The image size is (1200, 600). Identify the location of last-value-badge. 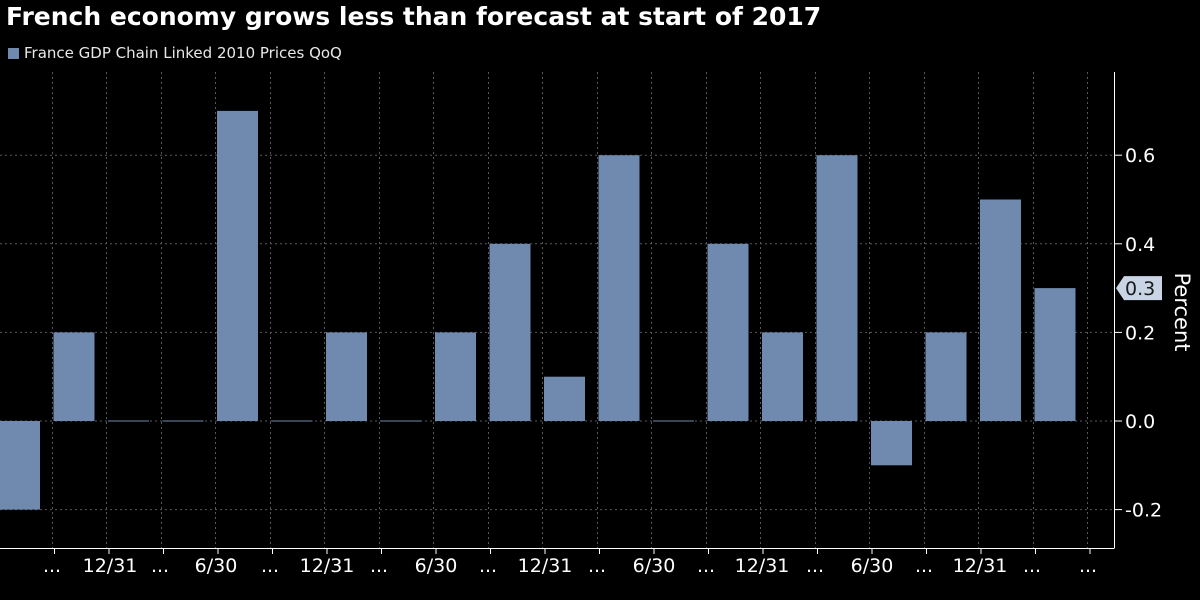
(1139, 288).